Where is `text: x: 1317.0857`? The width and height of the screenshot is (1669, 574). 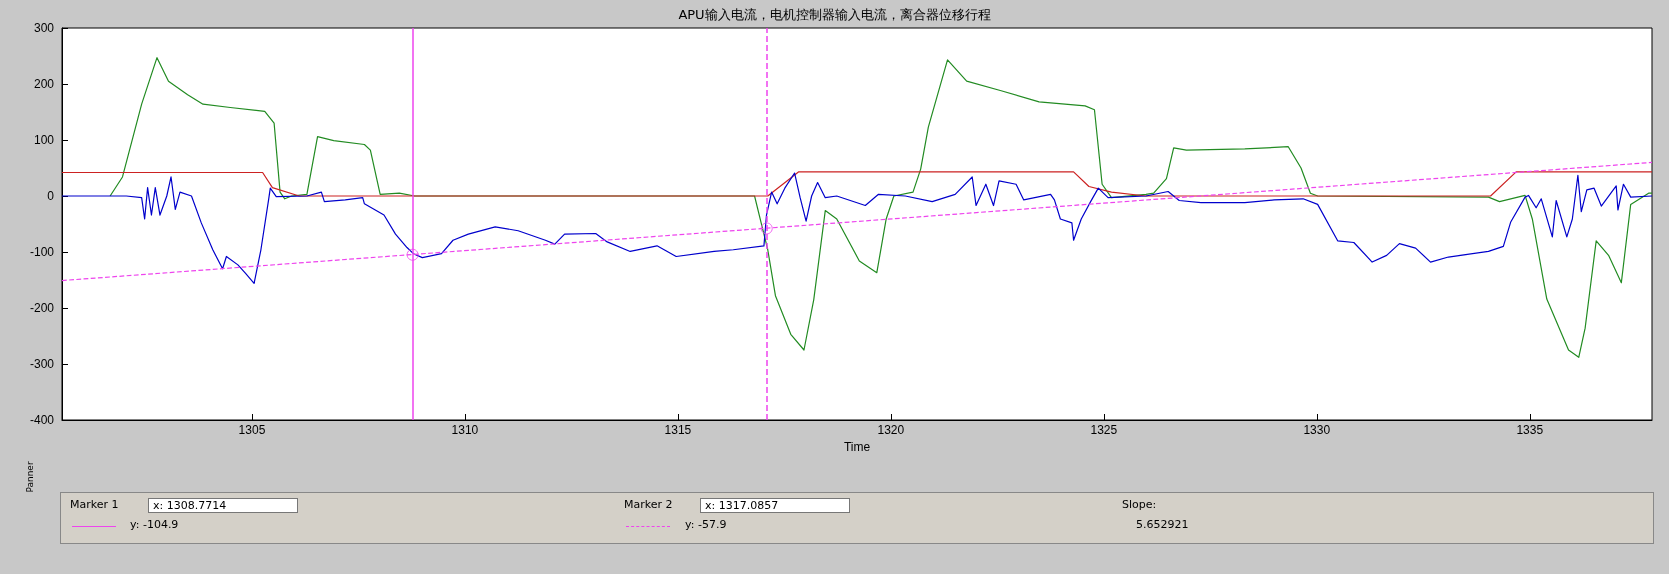
text: x: 1317.0857 is located at coordinates (775, 505).